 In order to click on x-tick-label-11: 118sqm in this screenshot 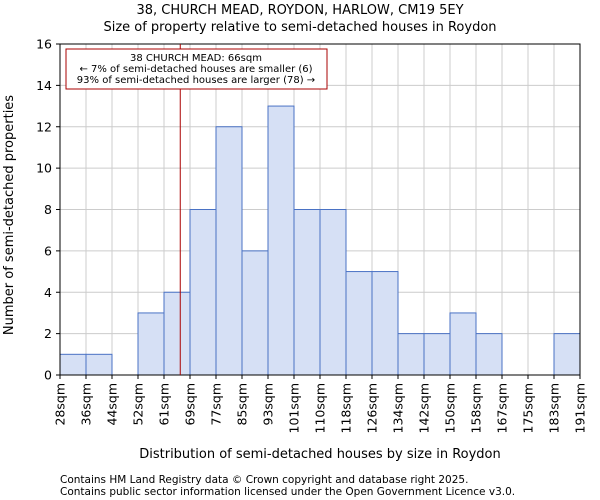, I will do `click(346, 408)`.